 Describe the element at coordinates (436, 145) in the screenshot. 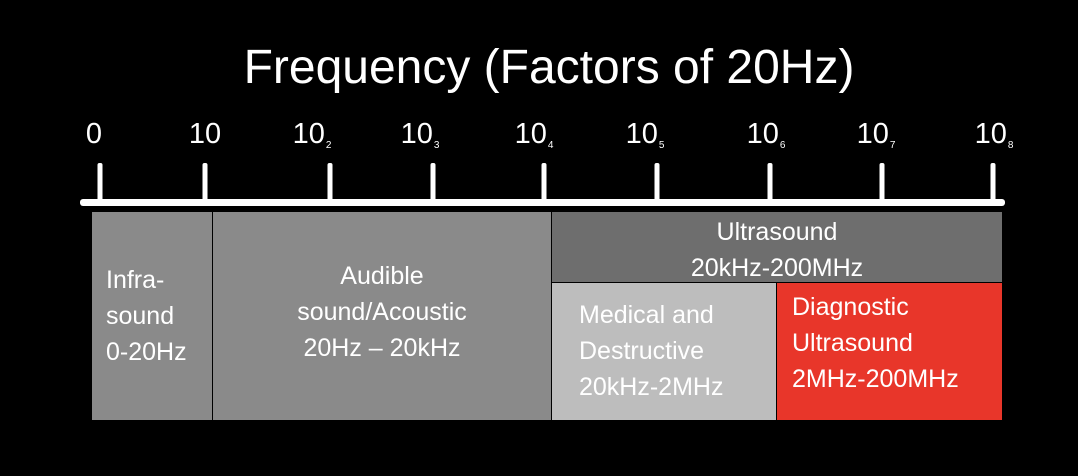

I see `tick-exponent: 3` at that location.